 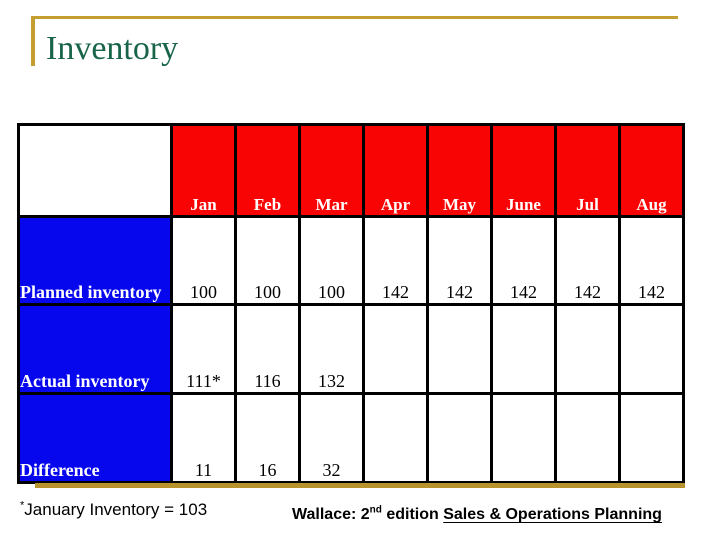 What do you see at coordinates (395, 260) in the screenshot?
I see `cell-planned-apr: 142` at bounding box center [395, 260].